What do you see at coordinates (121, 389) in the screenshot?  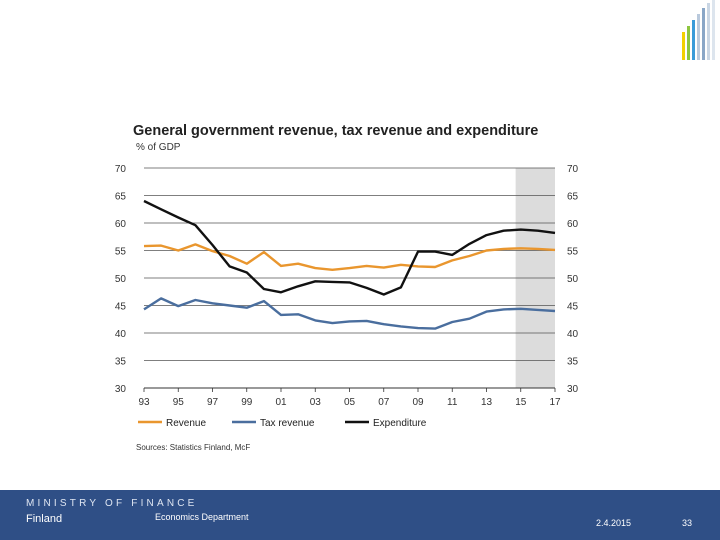 I see `y-tick-label-left: 30` at bounding box center [121, 389].